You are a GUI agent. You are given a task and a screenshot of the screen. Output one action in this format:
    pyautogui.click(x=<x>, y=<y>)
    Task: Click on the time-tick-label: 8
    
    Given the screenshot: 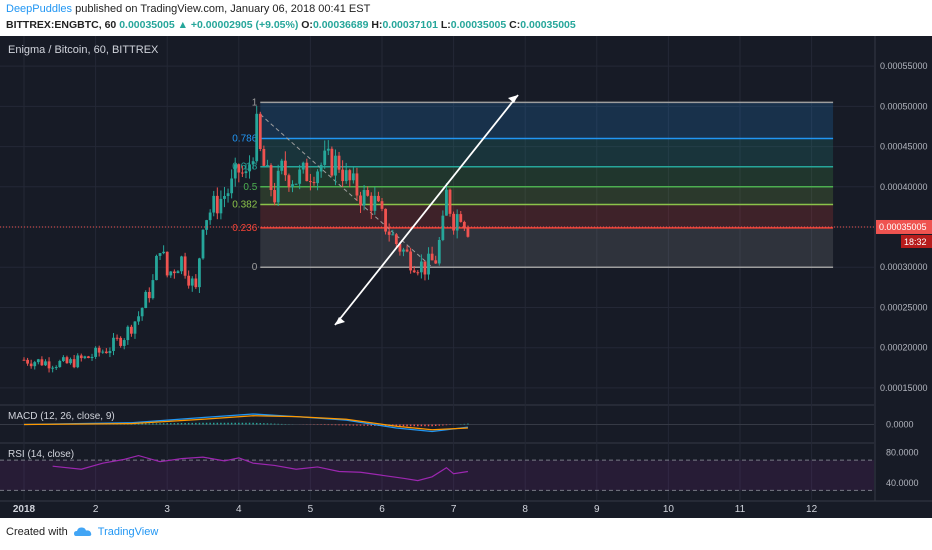 What is the action you would take?
    pyautogui.click(x=525, y=509)
    